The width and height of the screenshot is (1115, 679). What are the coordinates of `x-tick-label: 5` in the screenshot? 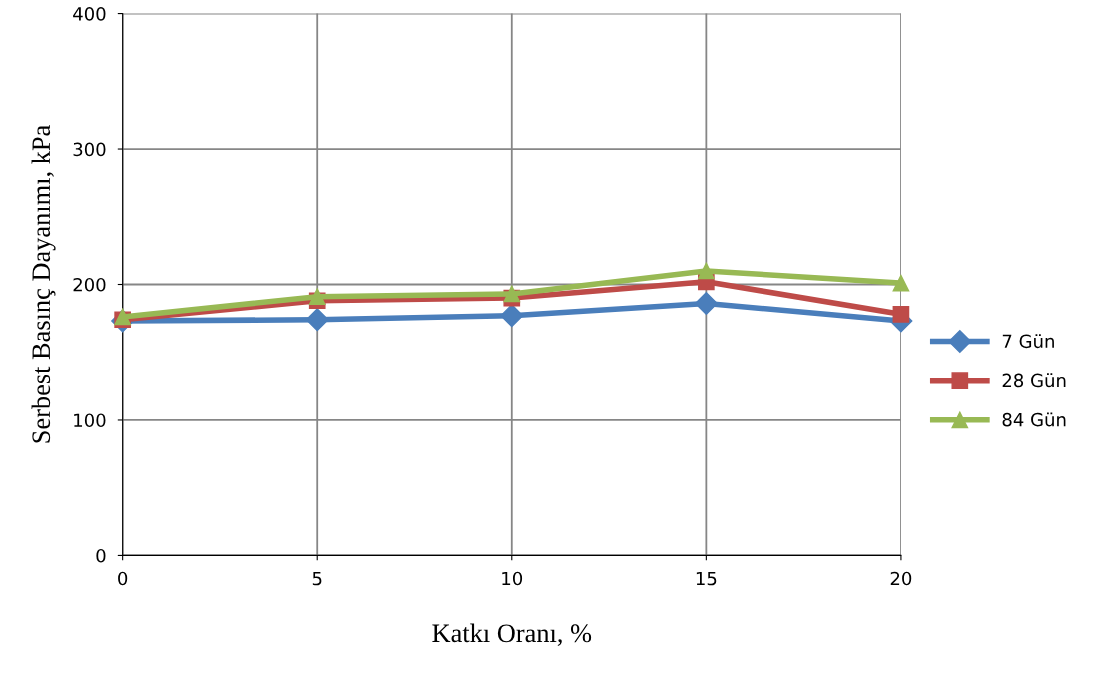 It's located at (317, 578).